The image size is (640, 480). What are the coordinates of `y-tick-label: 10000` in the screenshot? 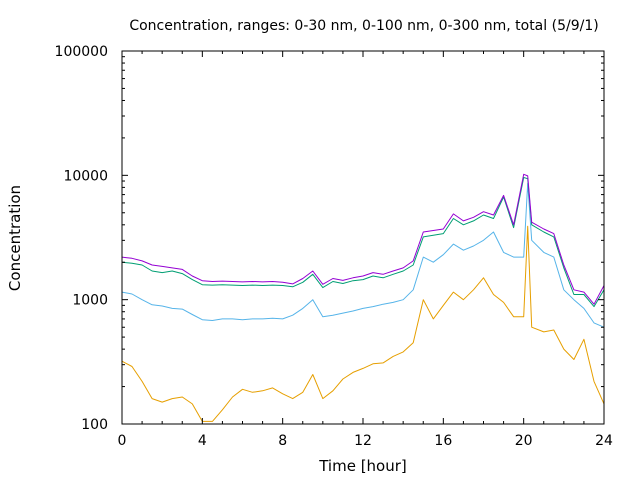 It's located at (85, 176).